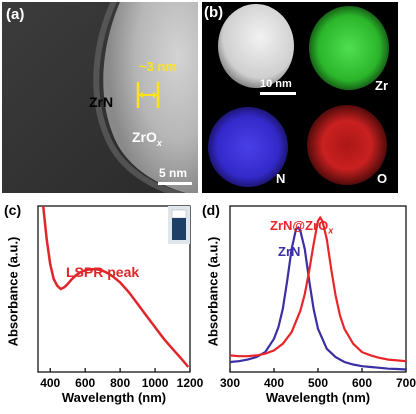 This screenshot has width=416, height=414. I want to click on chart-d-ylabel: Absorbance (a.u.), so click(213, 291).